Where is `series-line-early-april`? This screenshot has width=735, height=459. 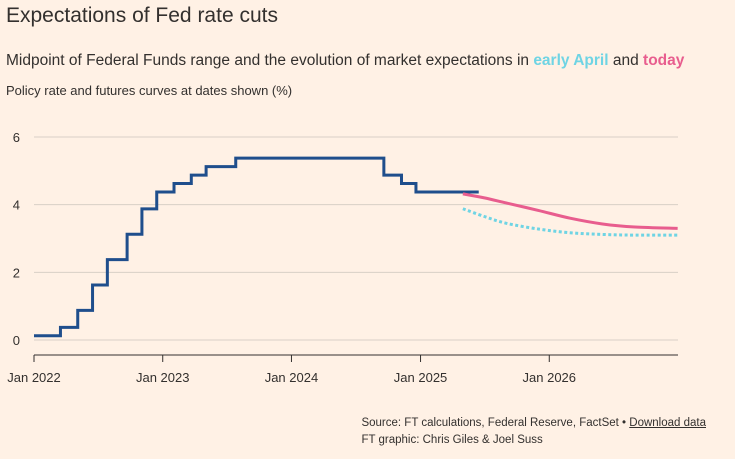 series-line-early-april is located at coordinates (570, 222).